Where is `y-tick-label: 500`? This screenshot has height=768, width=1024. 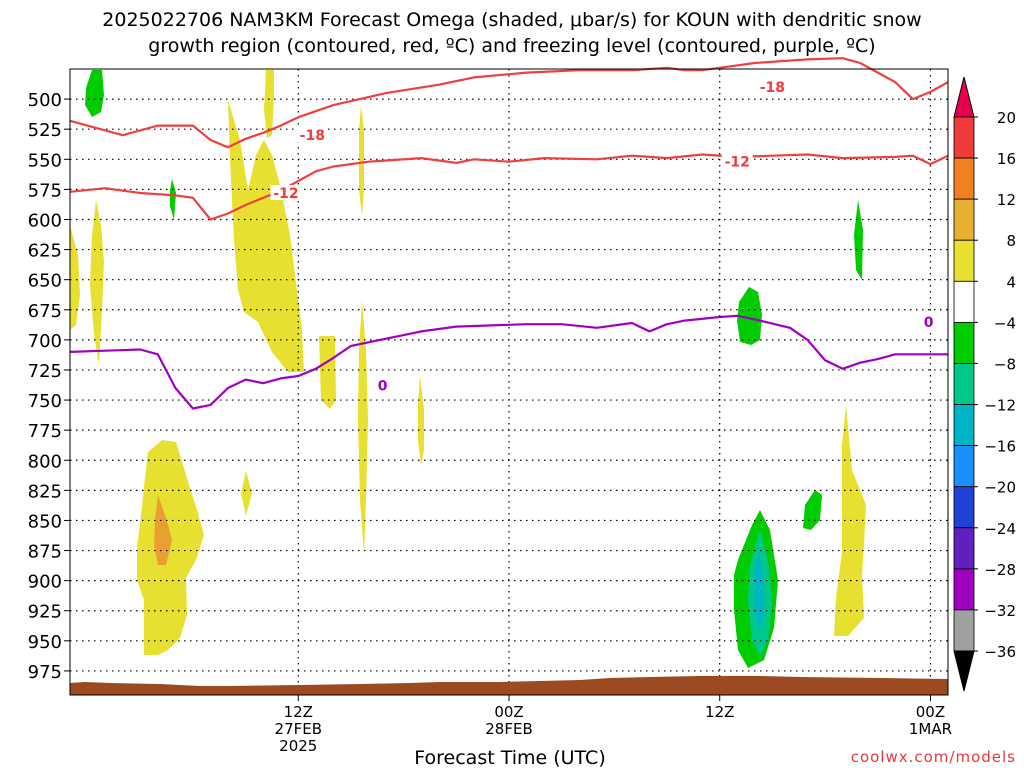
y-tick-label: 500 is located at coordinates (45, 100).